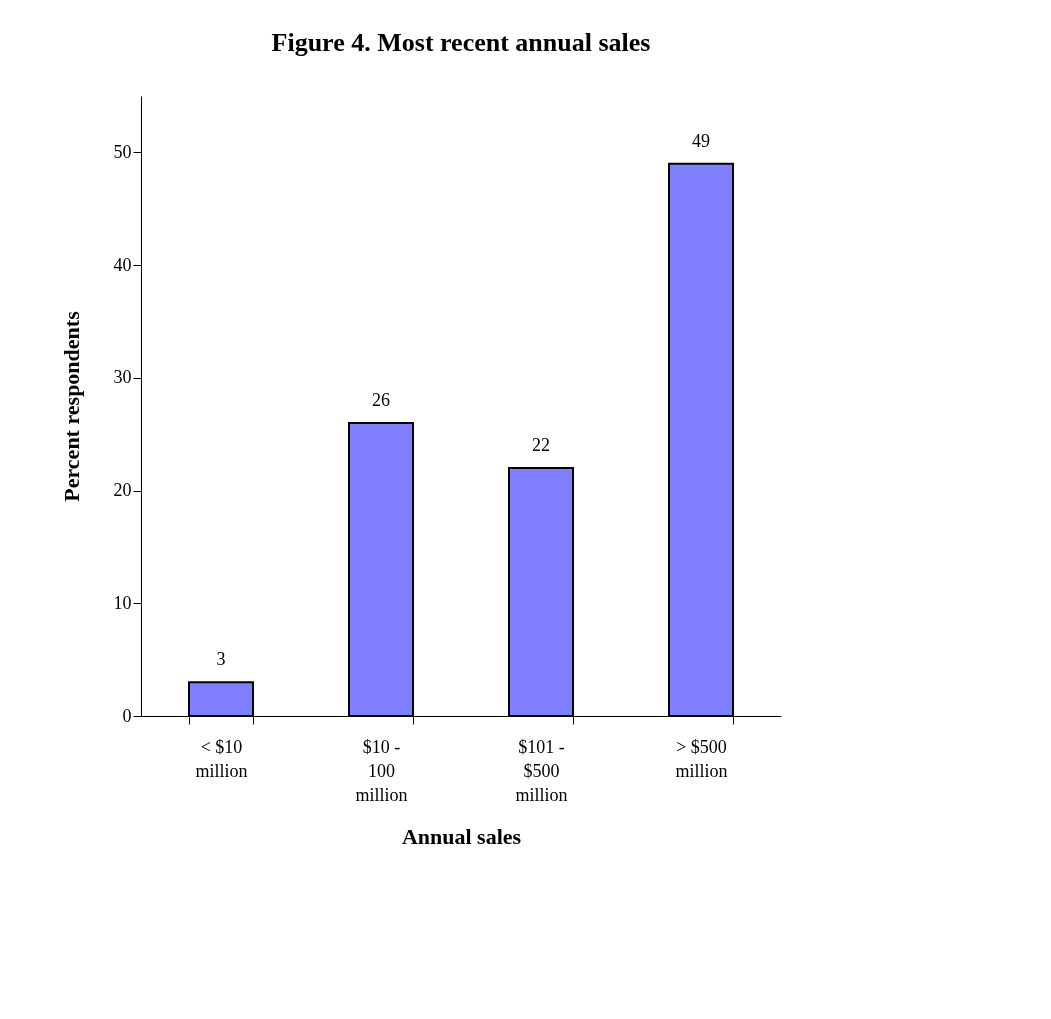 The width and height of the screenshot is (1051, 1019). What do you see at coordinates (461, 42) in the screenshot?
I see `chart-title: Figure 4. Most recent annual sales` at bounding box center [461, 42].